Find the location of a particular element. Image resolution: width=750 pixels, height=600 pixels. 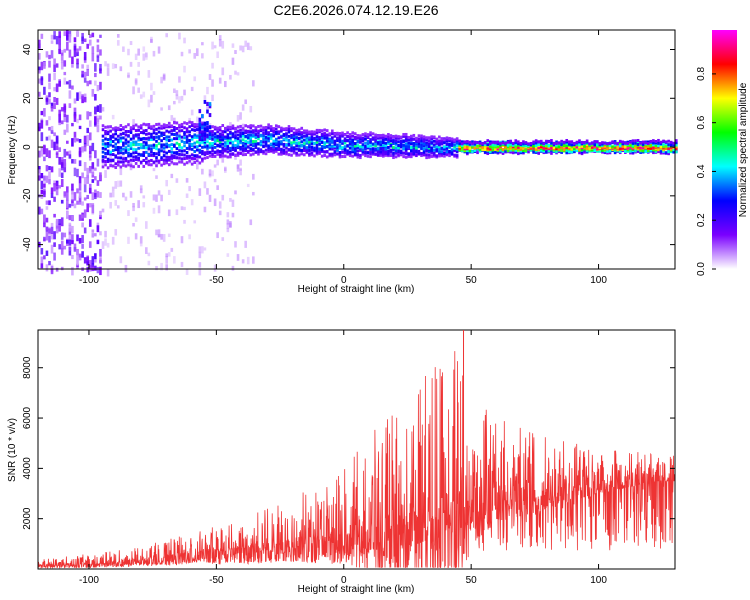

spectrogram-x-label: Height of straight line (km) is located at coordinates (356, 289).